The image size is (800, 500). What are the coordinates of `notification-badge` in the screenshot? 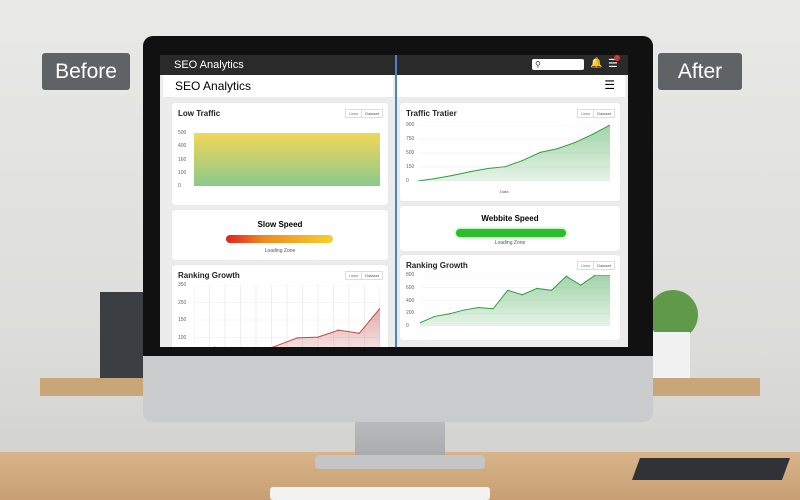 It's located at (617, 58).